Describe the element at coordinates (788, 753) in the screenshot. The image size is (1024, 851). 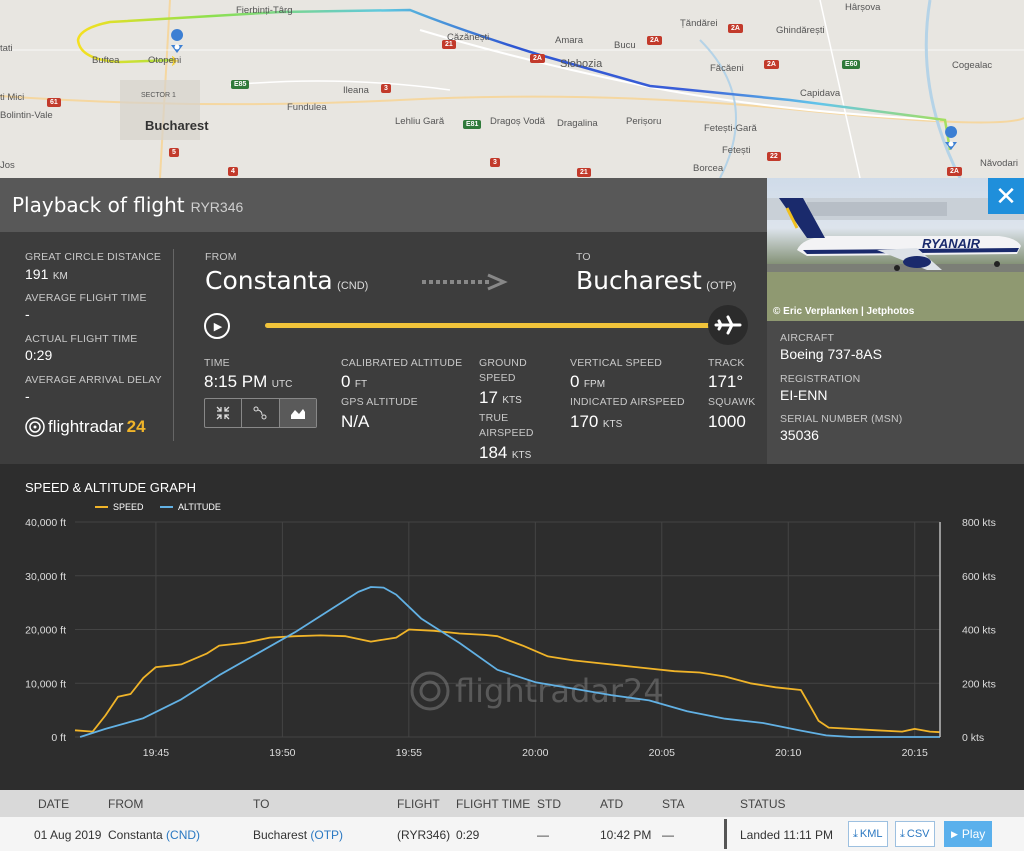
I see `x-tick-label: 20:10` at that location.